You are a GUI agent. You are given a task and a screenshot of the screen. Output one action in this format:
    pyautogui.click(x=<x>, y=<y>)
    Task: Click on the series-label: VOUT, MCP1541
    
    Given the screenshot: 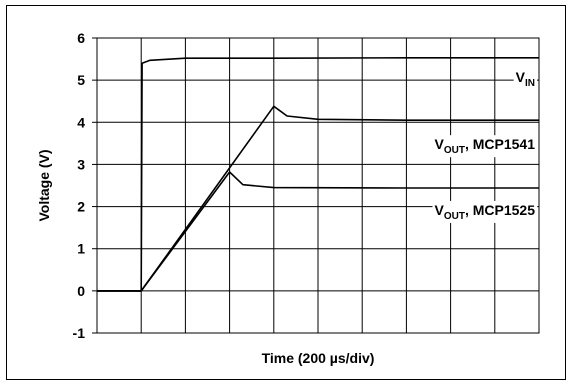 What is the action you would take?
    pyautogui.click(x=485, y=146)
    